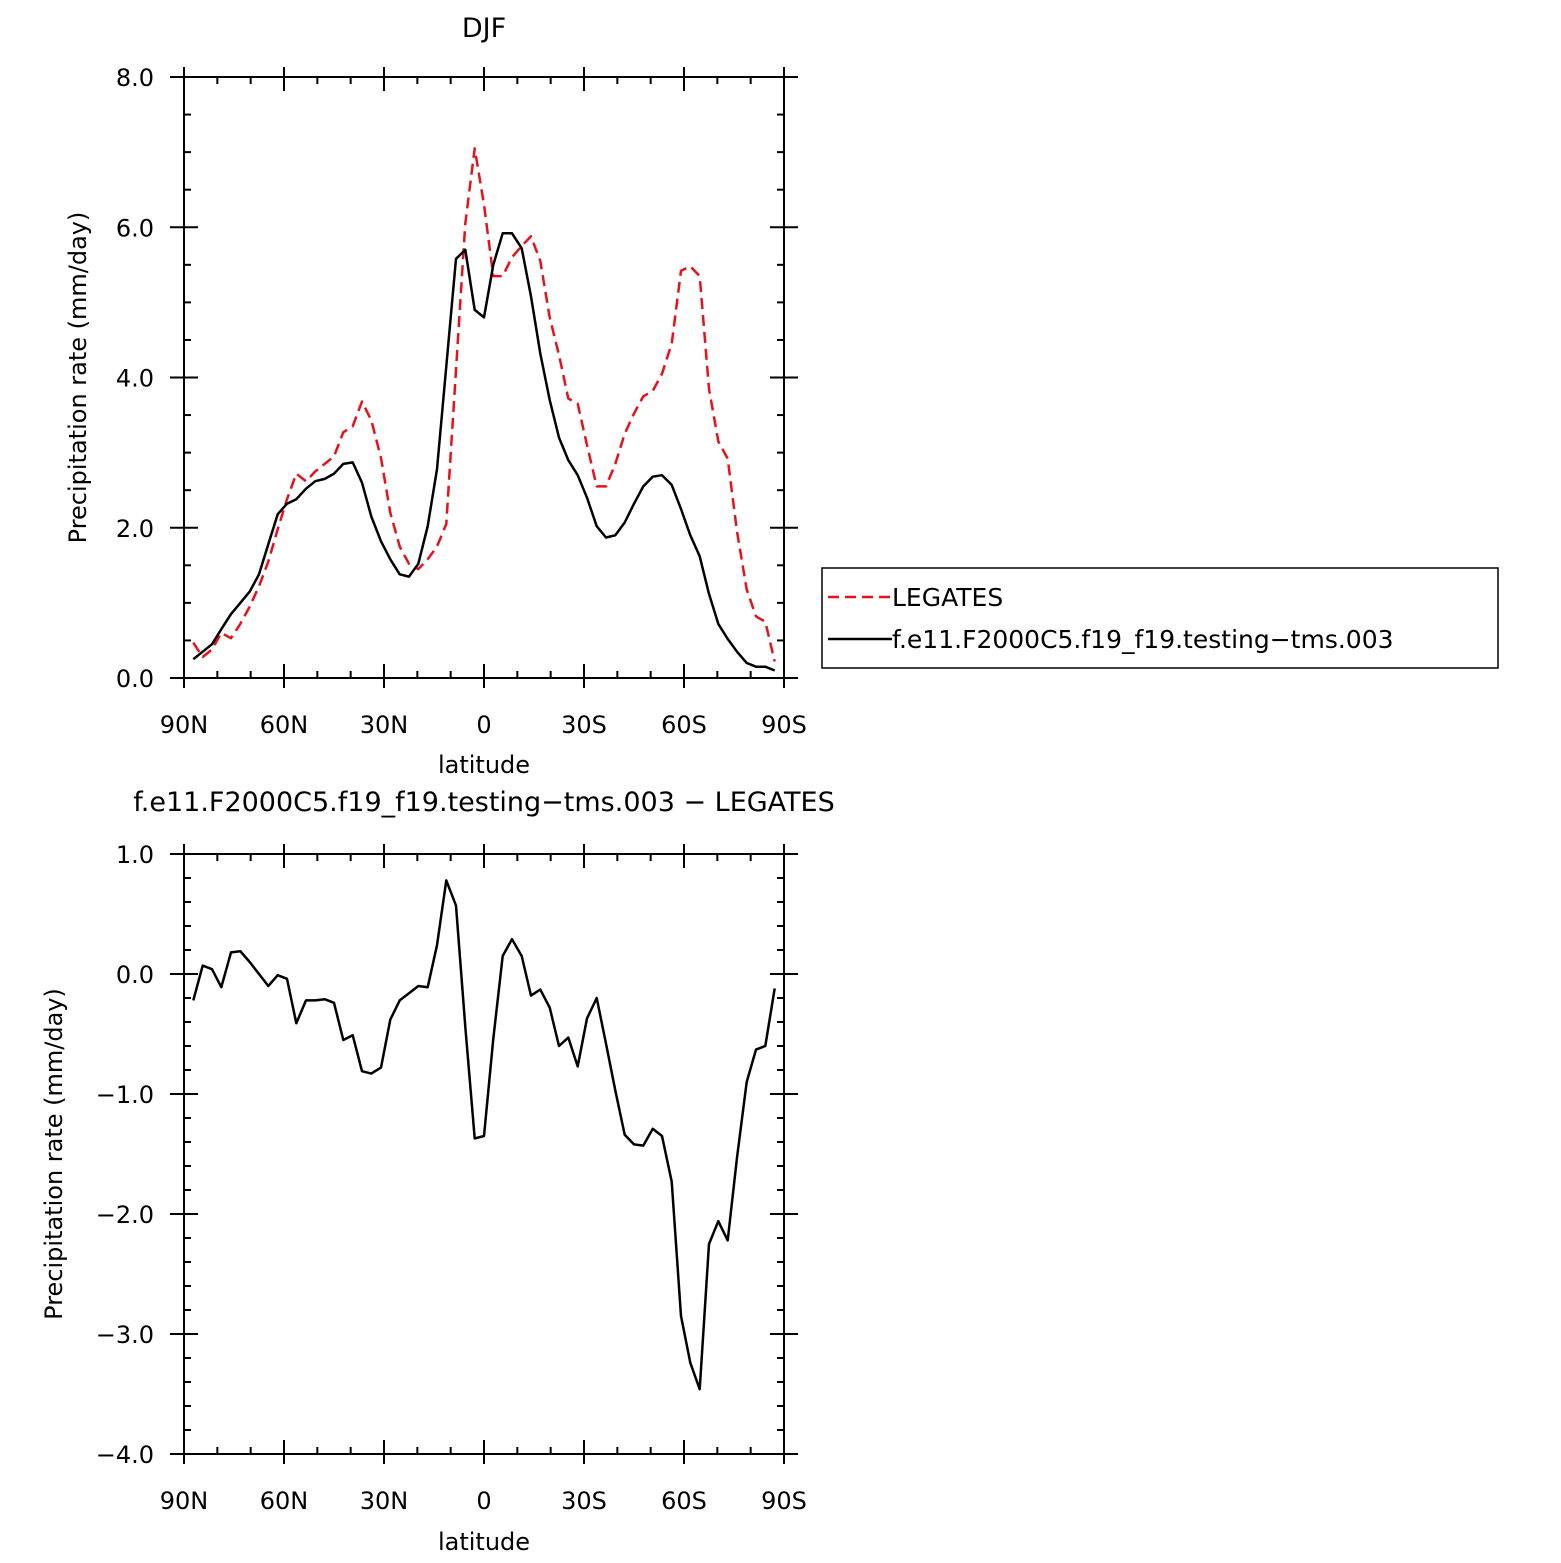 The image size is (1561, 1563). Describe the element at coordinates (125, 1335) in the screenshot. I see `y-tick-label: −3.0` at that location.